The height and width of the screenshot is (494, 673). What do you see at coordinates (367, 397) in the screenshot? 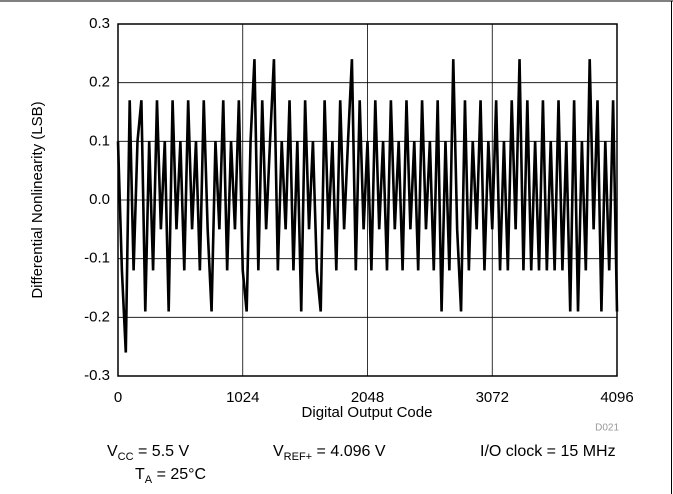
I see `x-tick-label: 2048` at bounding box center [367, 397].